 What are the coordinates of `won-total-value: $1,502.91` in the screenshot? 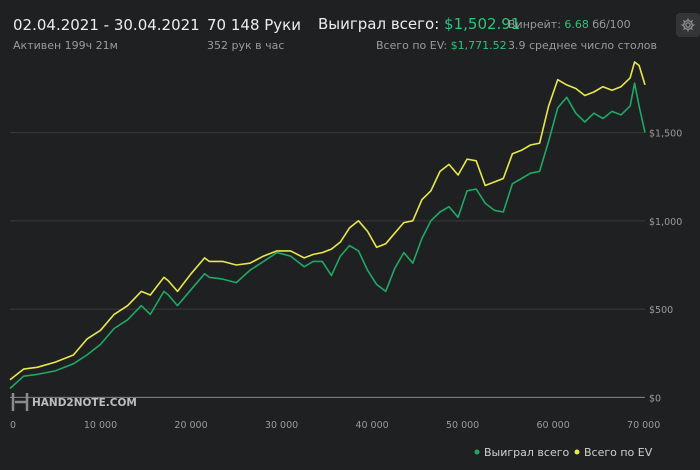 It's located at (482, 24).